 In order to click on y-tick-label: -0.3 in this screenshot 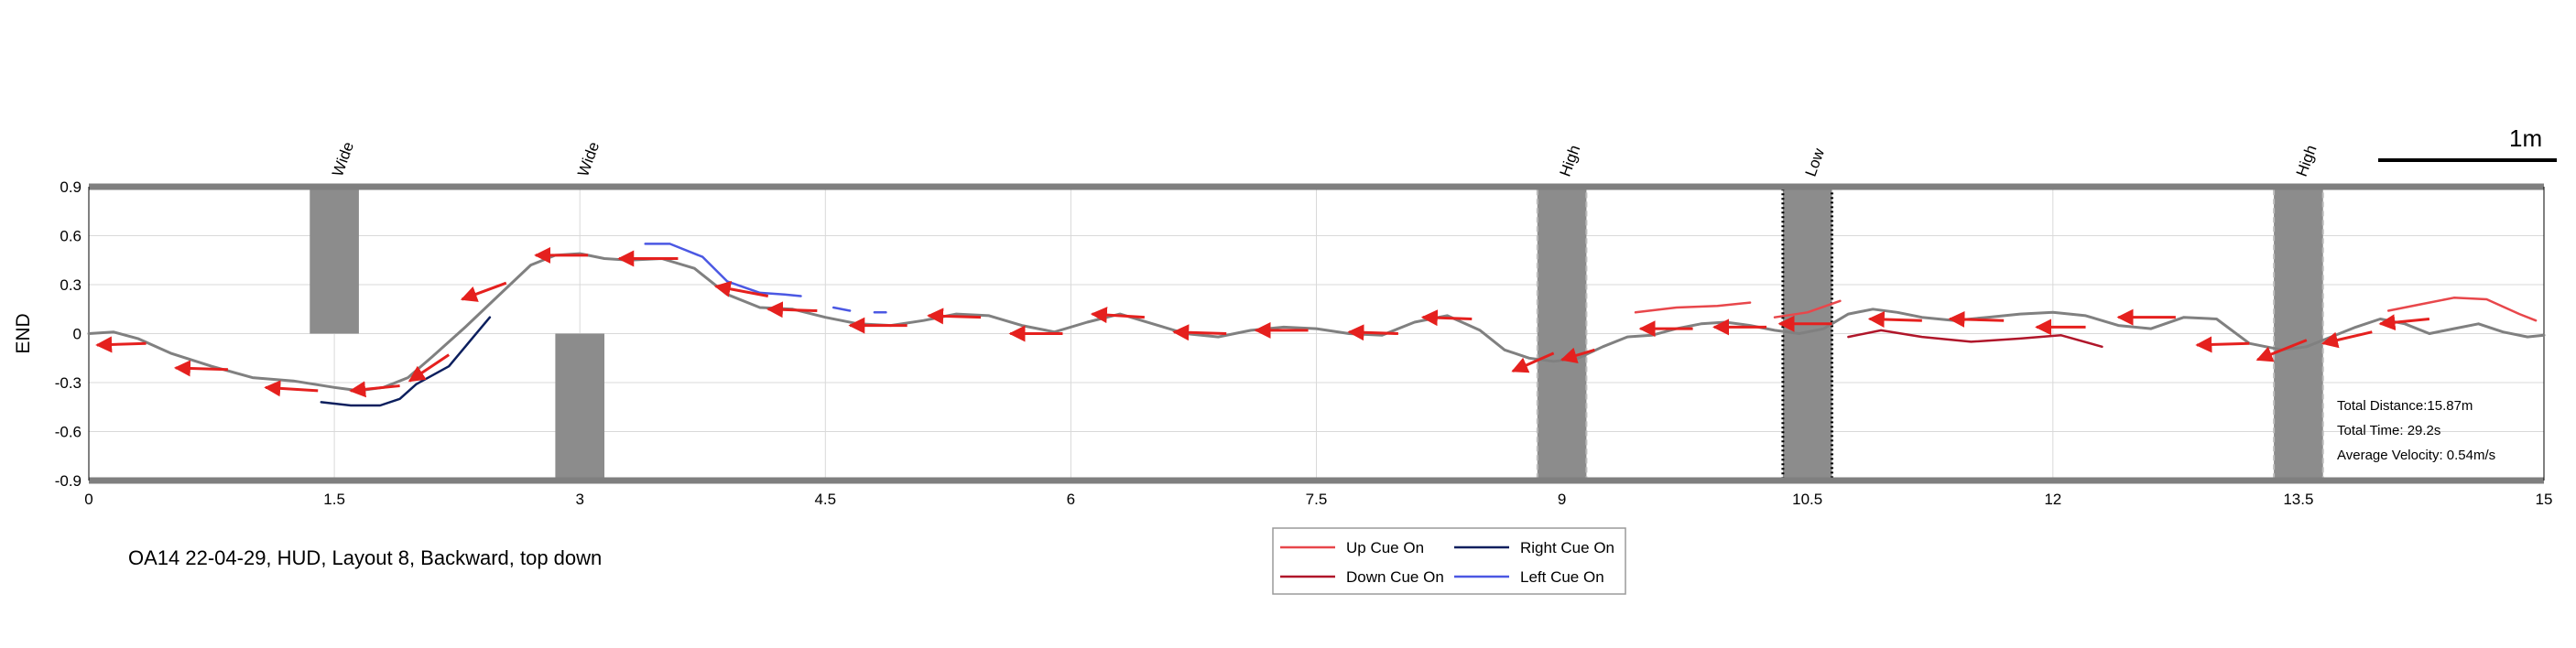, I will do `click(68, 383)`.